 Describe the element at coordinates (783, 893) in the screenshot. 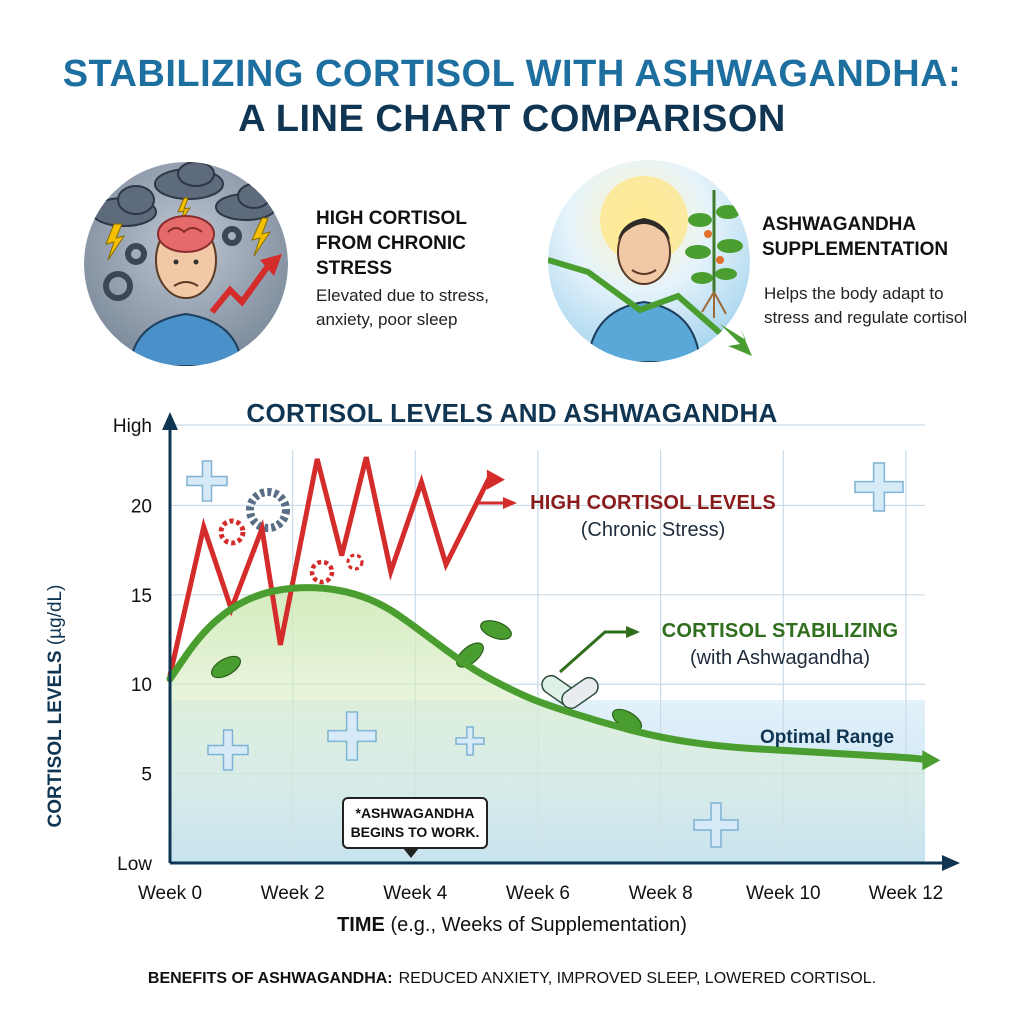

I see `x-tick-label: Week 10` at that location.